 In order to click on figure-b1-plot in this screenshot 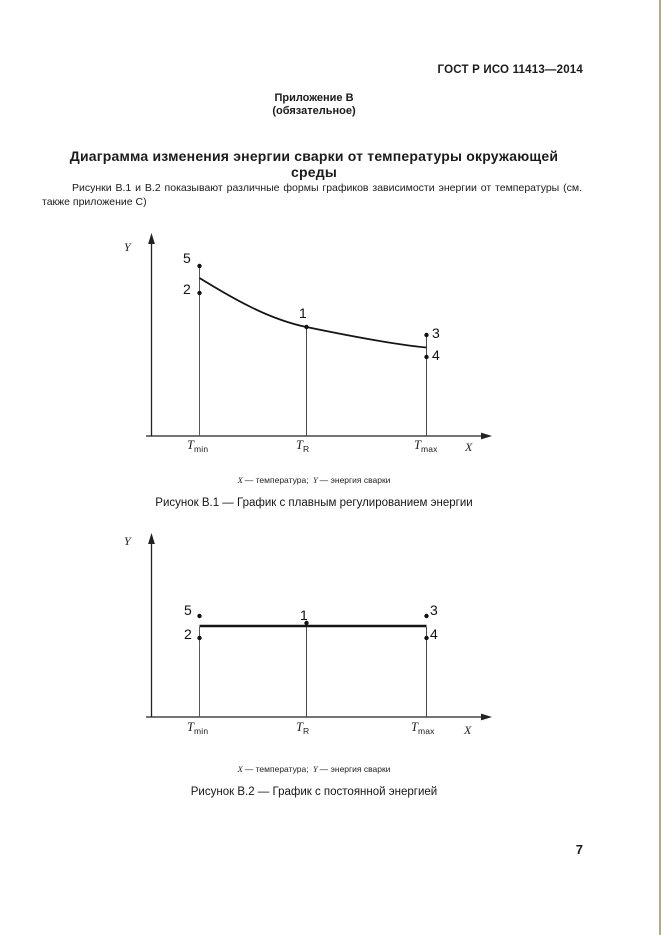, I will do `click(319, 336)`.